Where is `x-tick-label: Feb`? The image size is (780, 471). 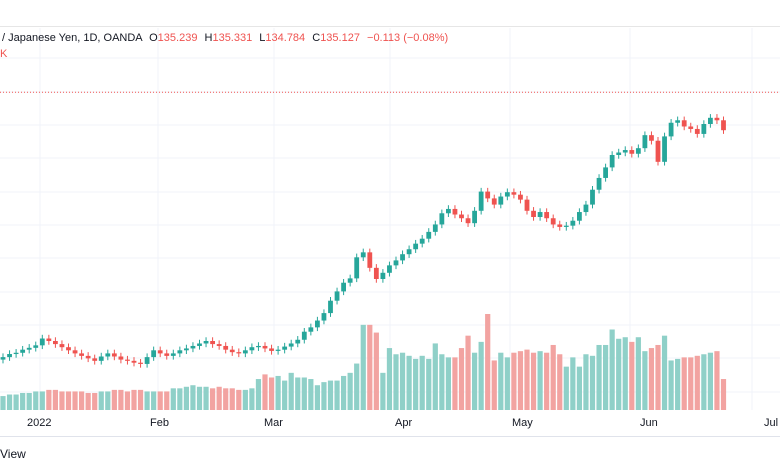 x-tick-label: Feb is located at coordinates (159, 423).